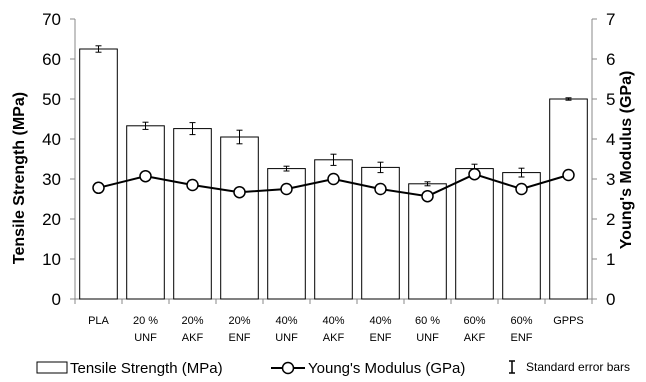 This screenshot has width=646, height=382. Describe the element at coordinates (51, 19) in the screenshot. I see `y-tick-label: 70` at that location.